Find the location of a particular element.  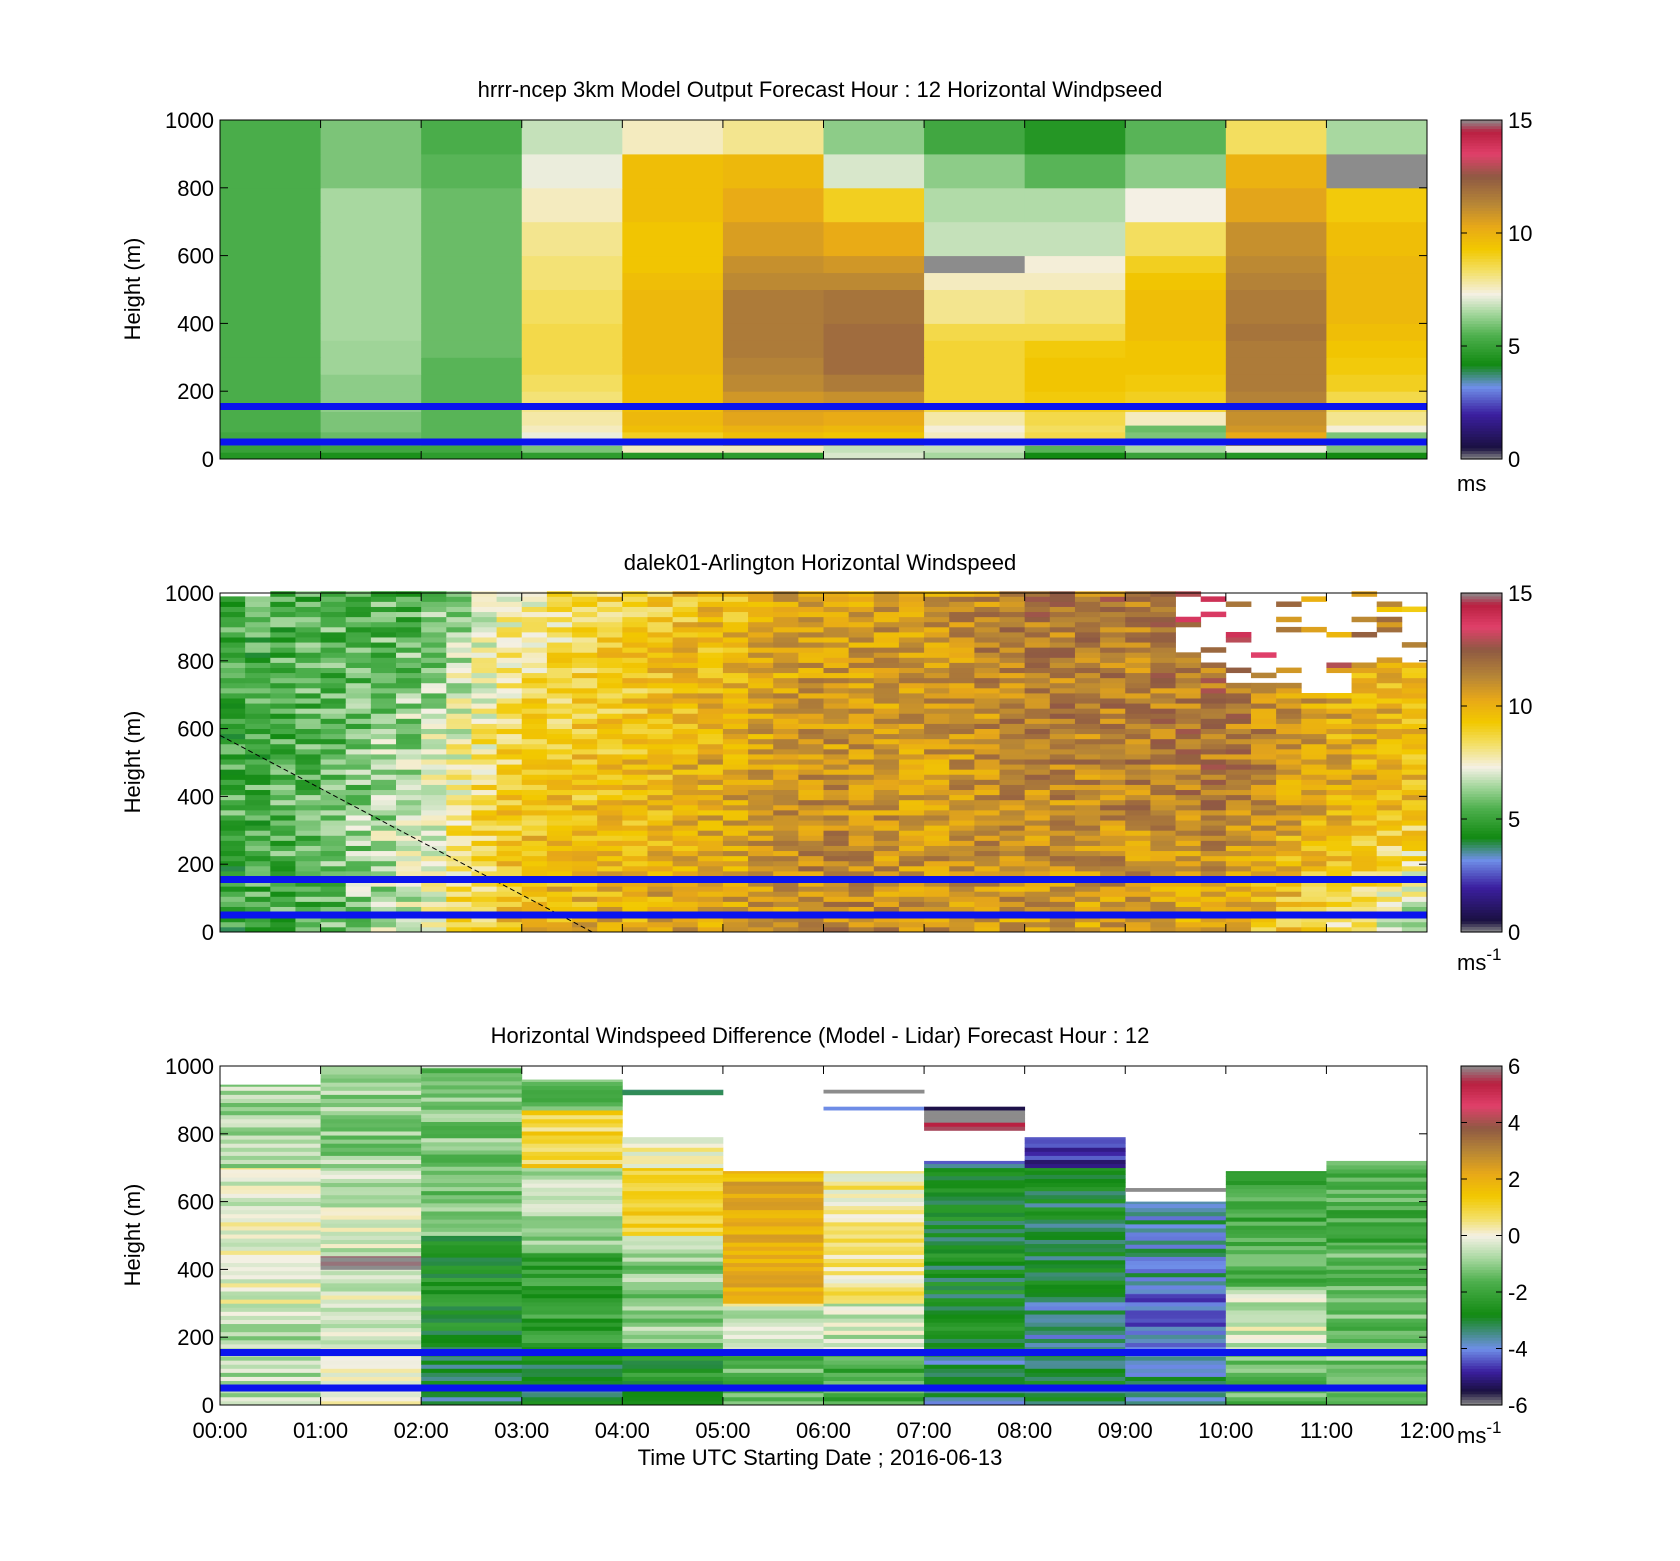

x-tick-label: 05:00 is located at coordinates (722, 1430).